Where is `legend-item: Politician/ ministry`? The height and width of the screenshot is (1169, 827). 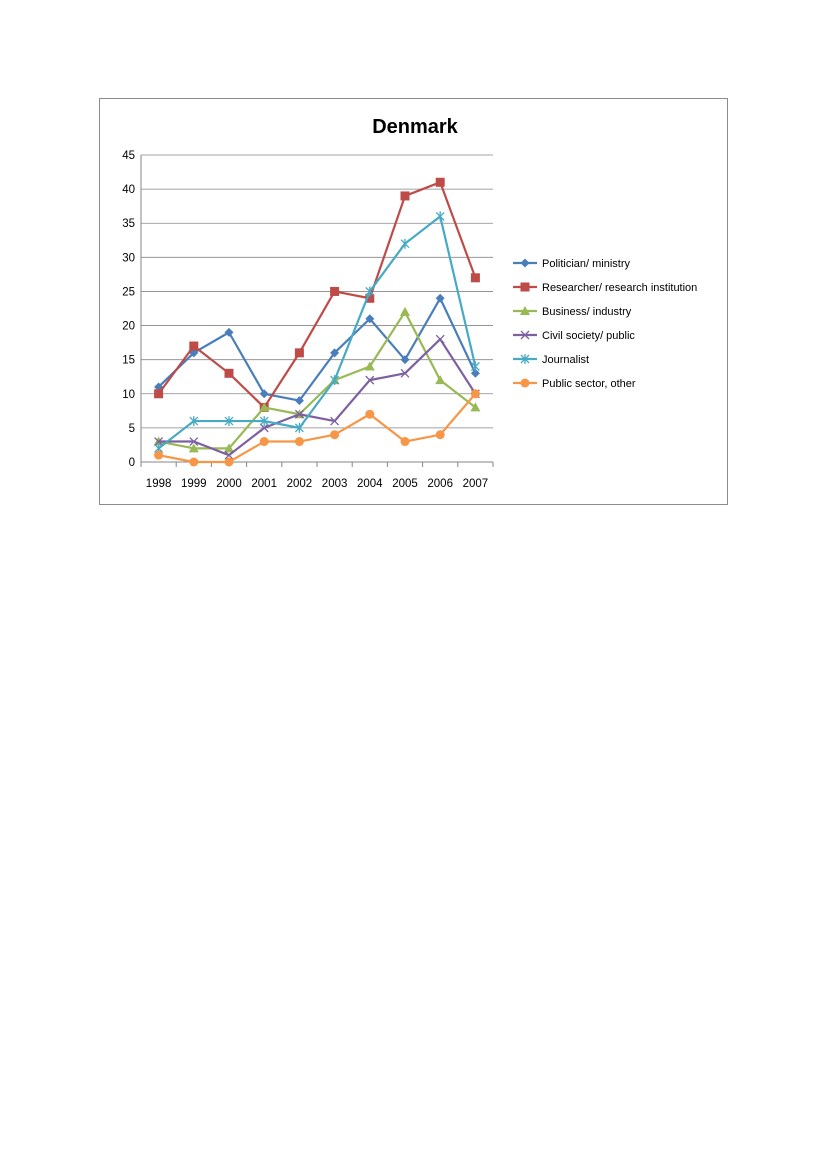
legend-item: Politician/ ministry is located at coordinates (572, 264).